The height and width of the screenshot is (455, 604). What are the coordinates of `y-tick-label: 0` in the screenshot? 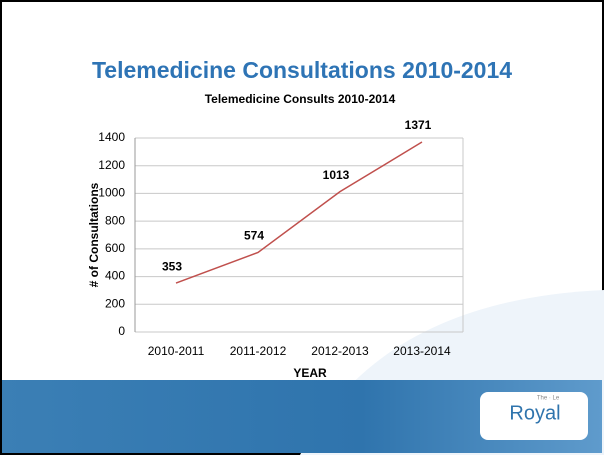 It's located at (121, 331).